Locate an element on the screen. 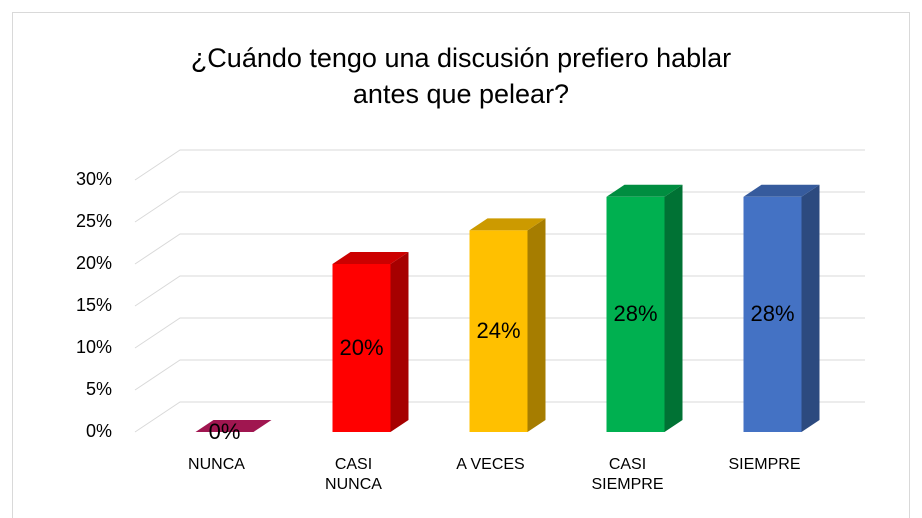 Image resolution: width=922 pixels, height=518 pixels. y-tick-label: 20% is located at coordinates (94, 263).